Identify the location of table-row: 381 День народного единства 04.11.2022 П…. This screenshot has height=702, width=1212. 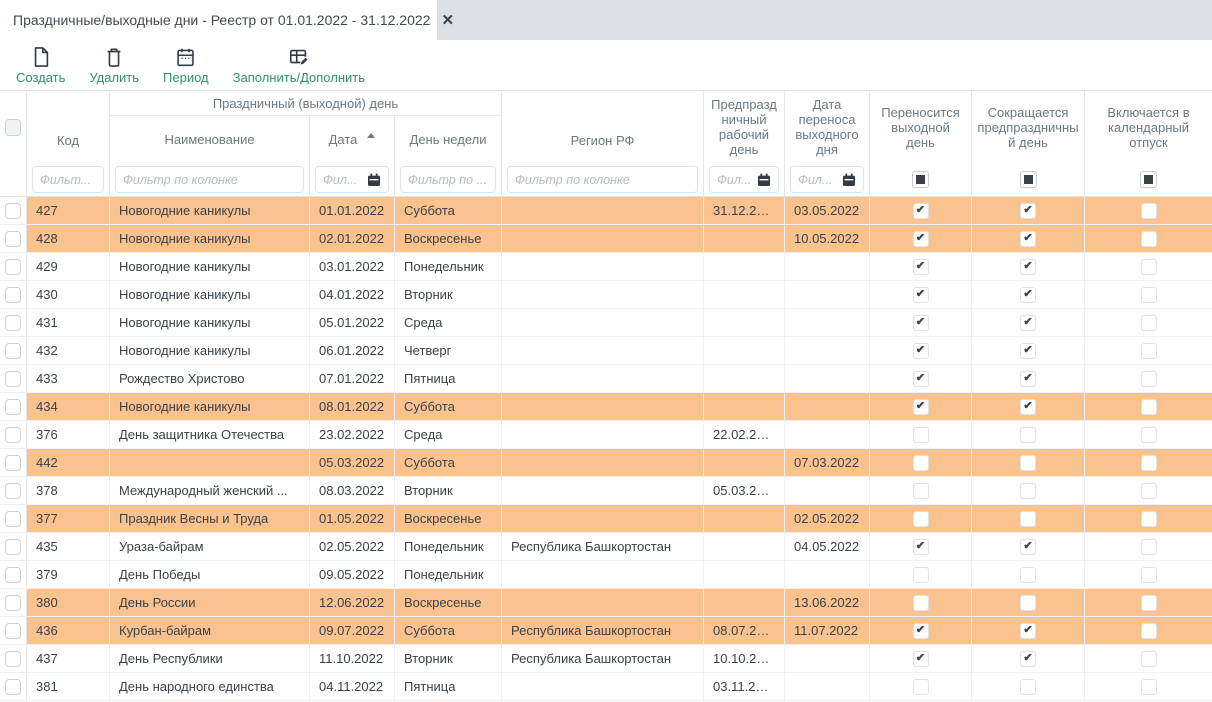
(606, 687).